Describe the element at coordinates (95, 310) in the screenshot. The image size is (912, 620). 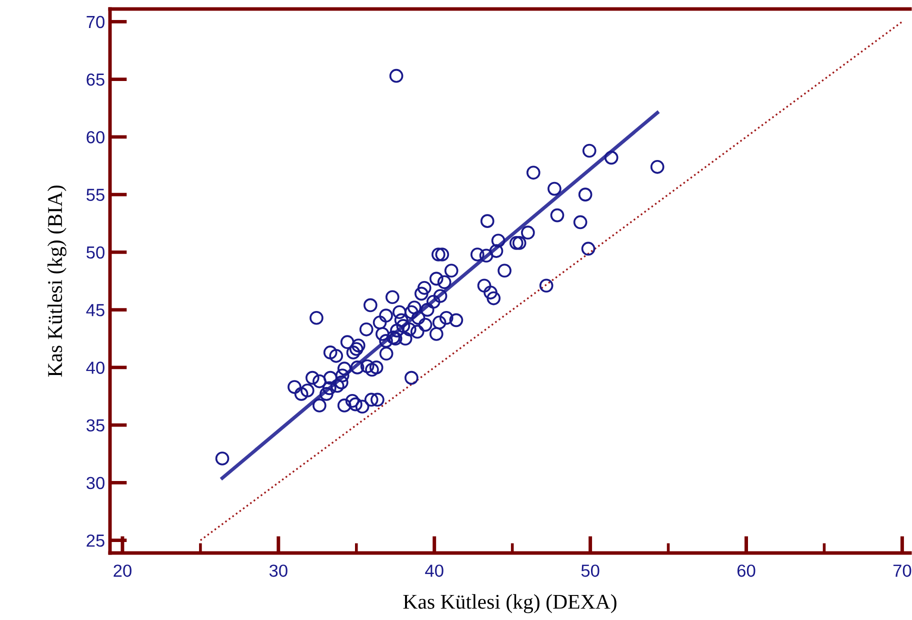
I see `y-tick-label: 45` at that location.